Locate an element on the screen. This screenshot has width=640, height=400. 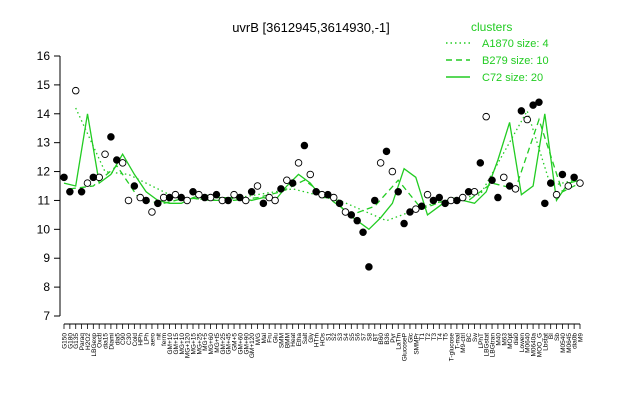
x-tick-label: Mal is located at coordinates (264, 337).